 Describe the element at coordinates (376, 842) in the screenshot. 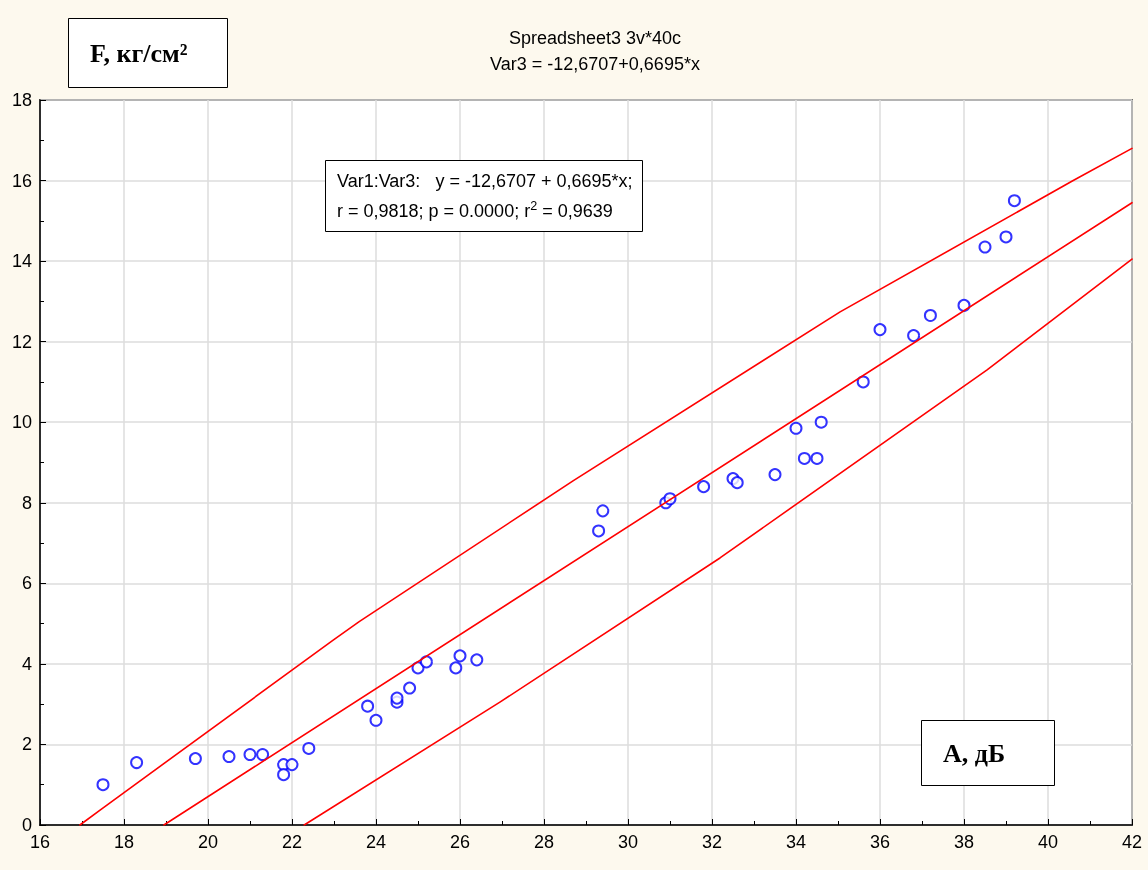

I see `x-tick-label: 24` at that location.